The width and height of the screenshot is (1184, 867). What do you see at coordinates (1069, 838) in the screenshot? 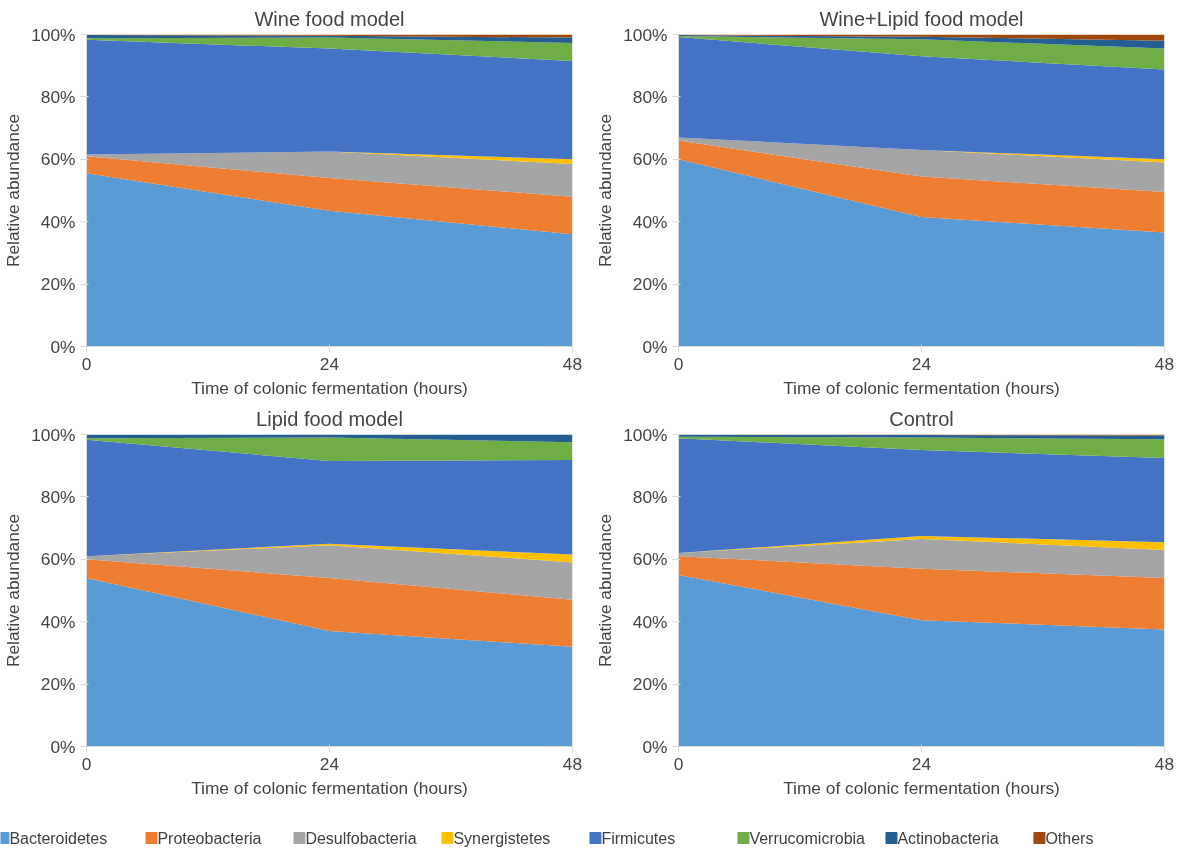
I see `legend-label: Others` at bounding box center [1069, 838].